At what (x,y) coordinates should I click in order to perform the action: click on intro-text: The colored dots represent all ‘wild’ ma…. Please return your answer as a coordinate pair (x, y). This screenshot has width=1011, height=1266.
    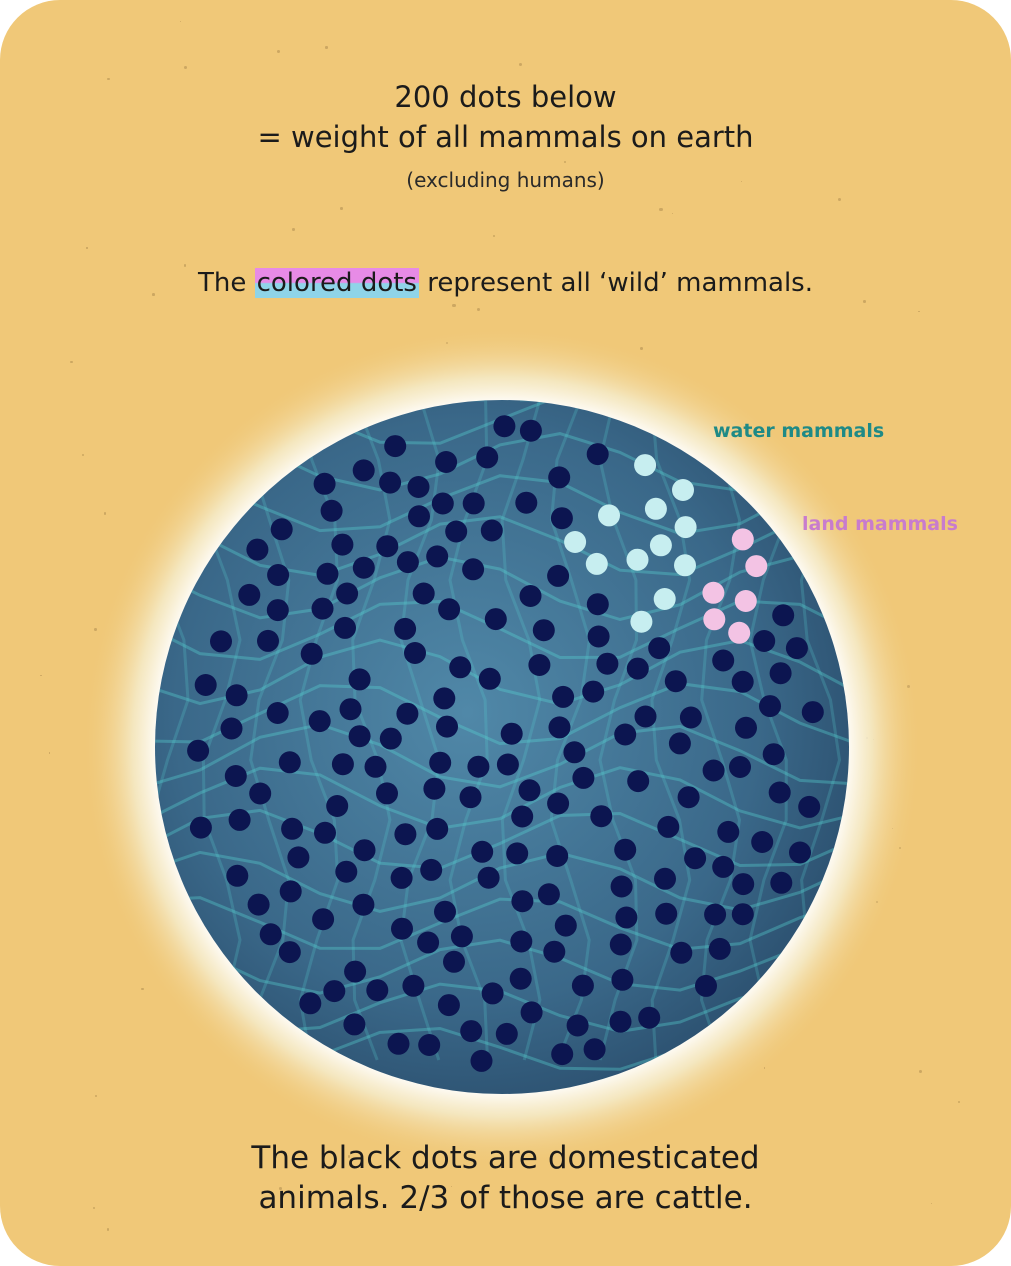
    Looking at the image, I should click on (505, 283).